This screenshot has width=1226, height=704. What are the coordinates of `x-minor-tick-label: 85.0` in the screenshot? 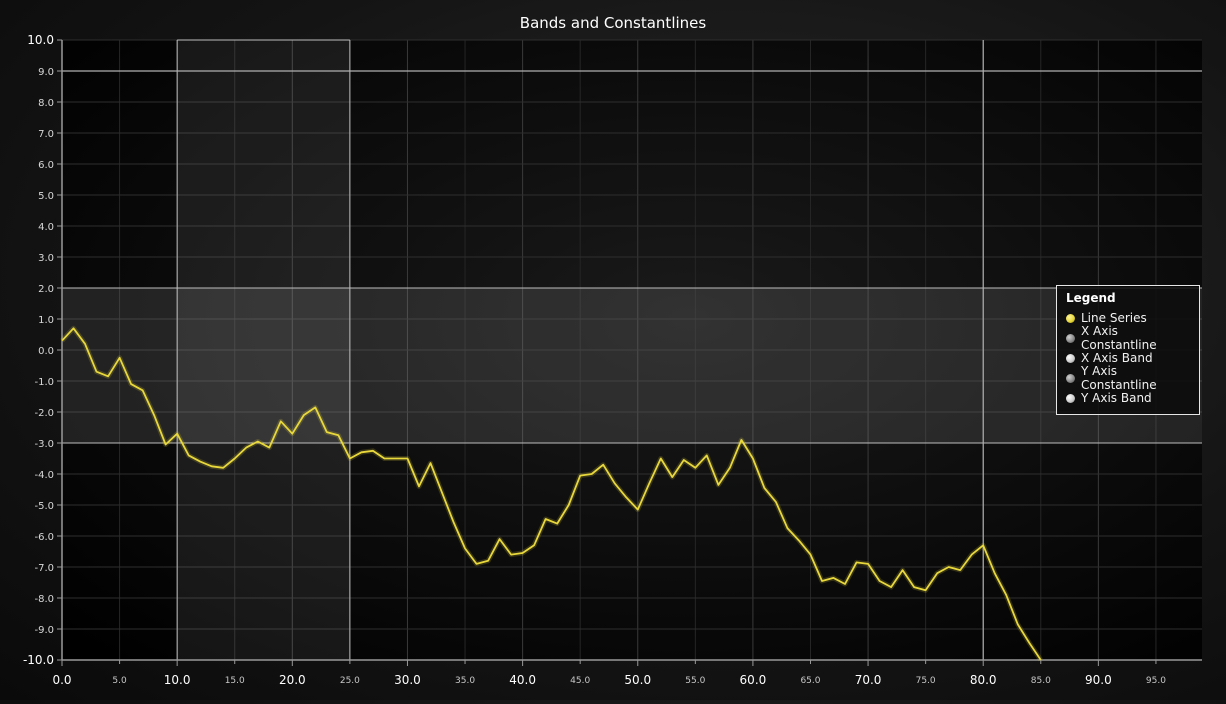 It's located at (1041, 681).